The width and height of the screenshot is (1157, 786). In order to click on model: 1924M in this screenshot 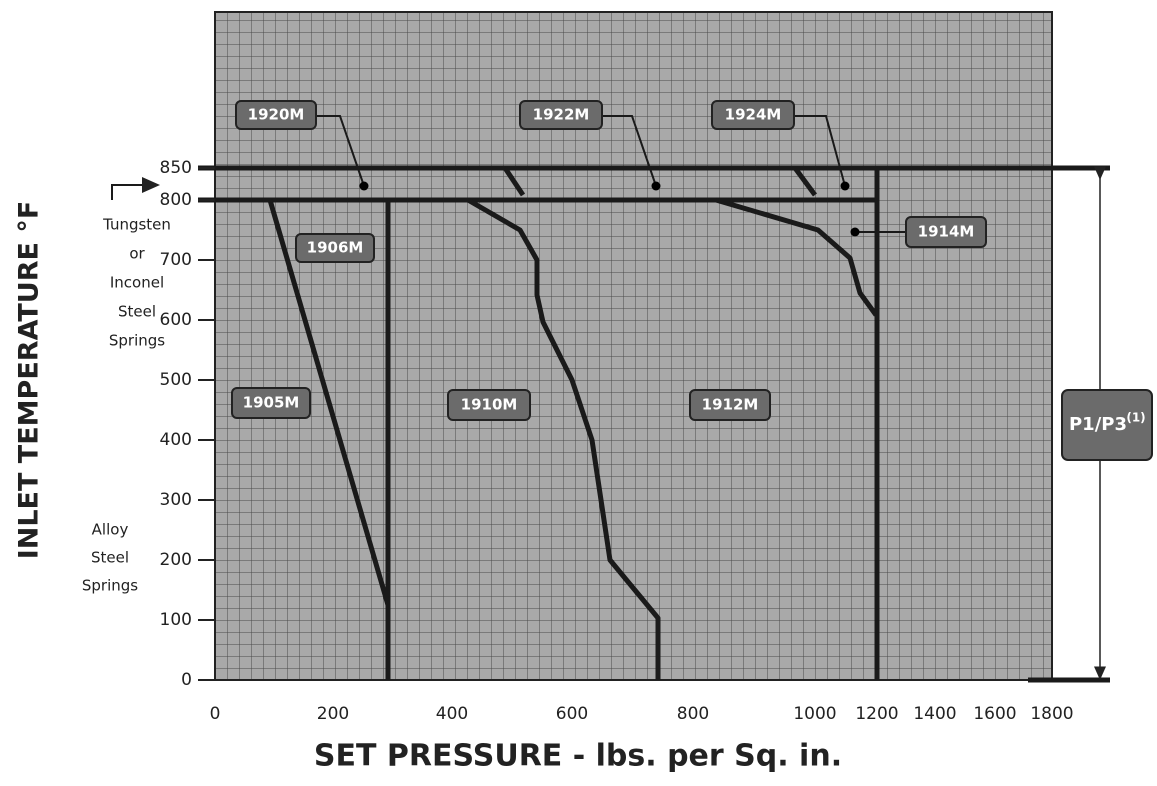, I will do `click(753, 115)`.